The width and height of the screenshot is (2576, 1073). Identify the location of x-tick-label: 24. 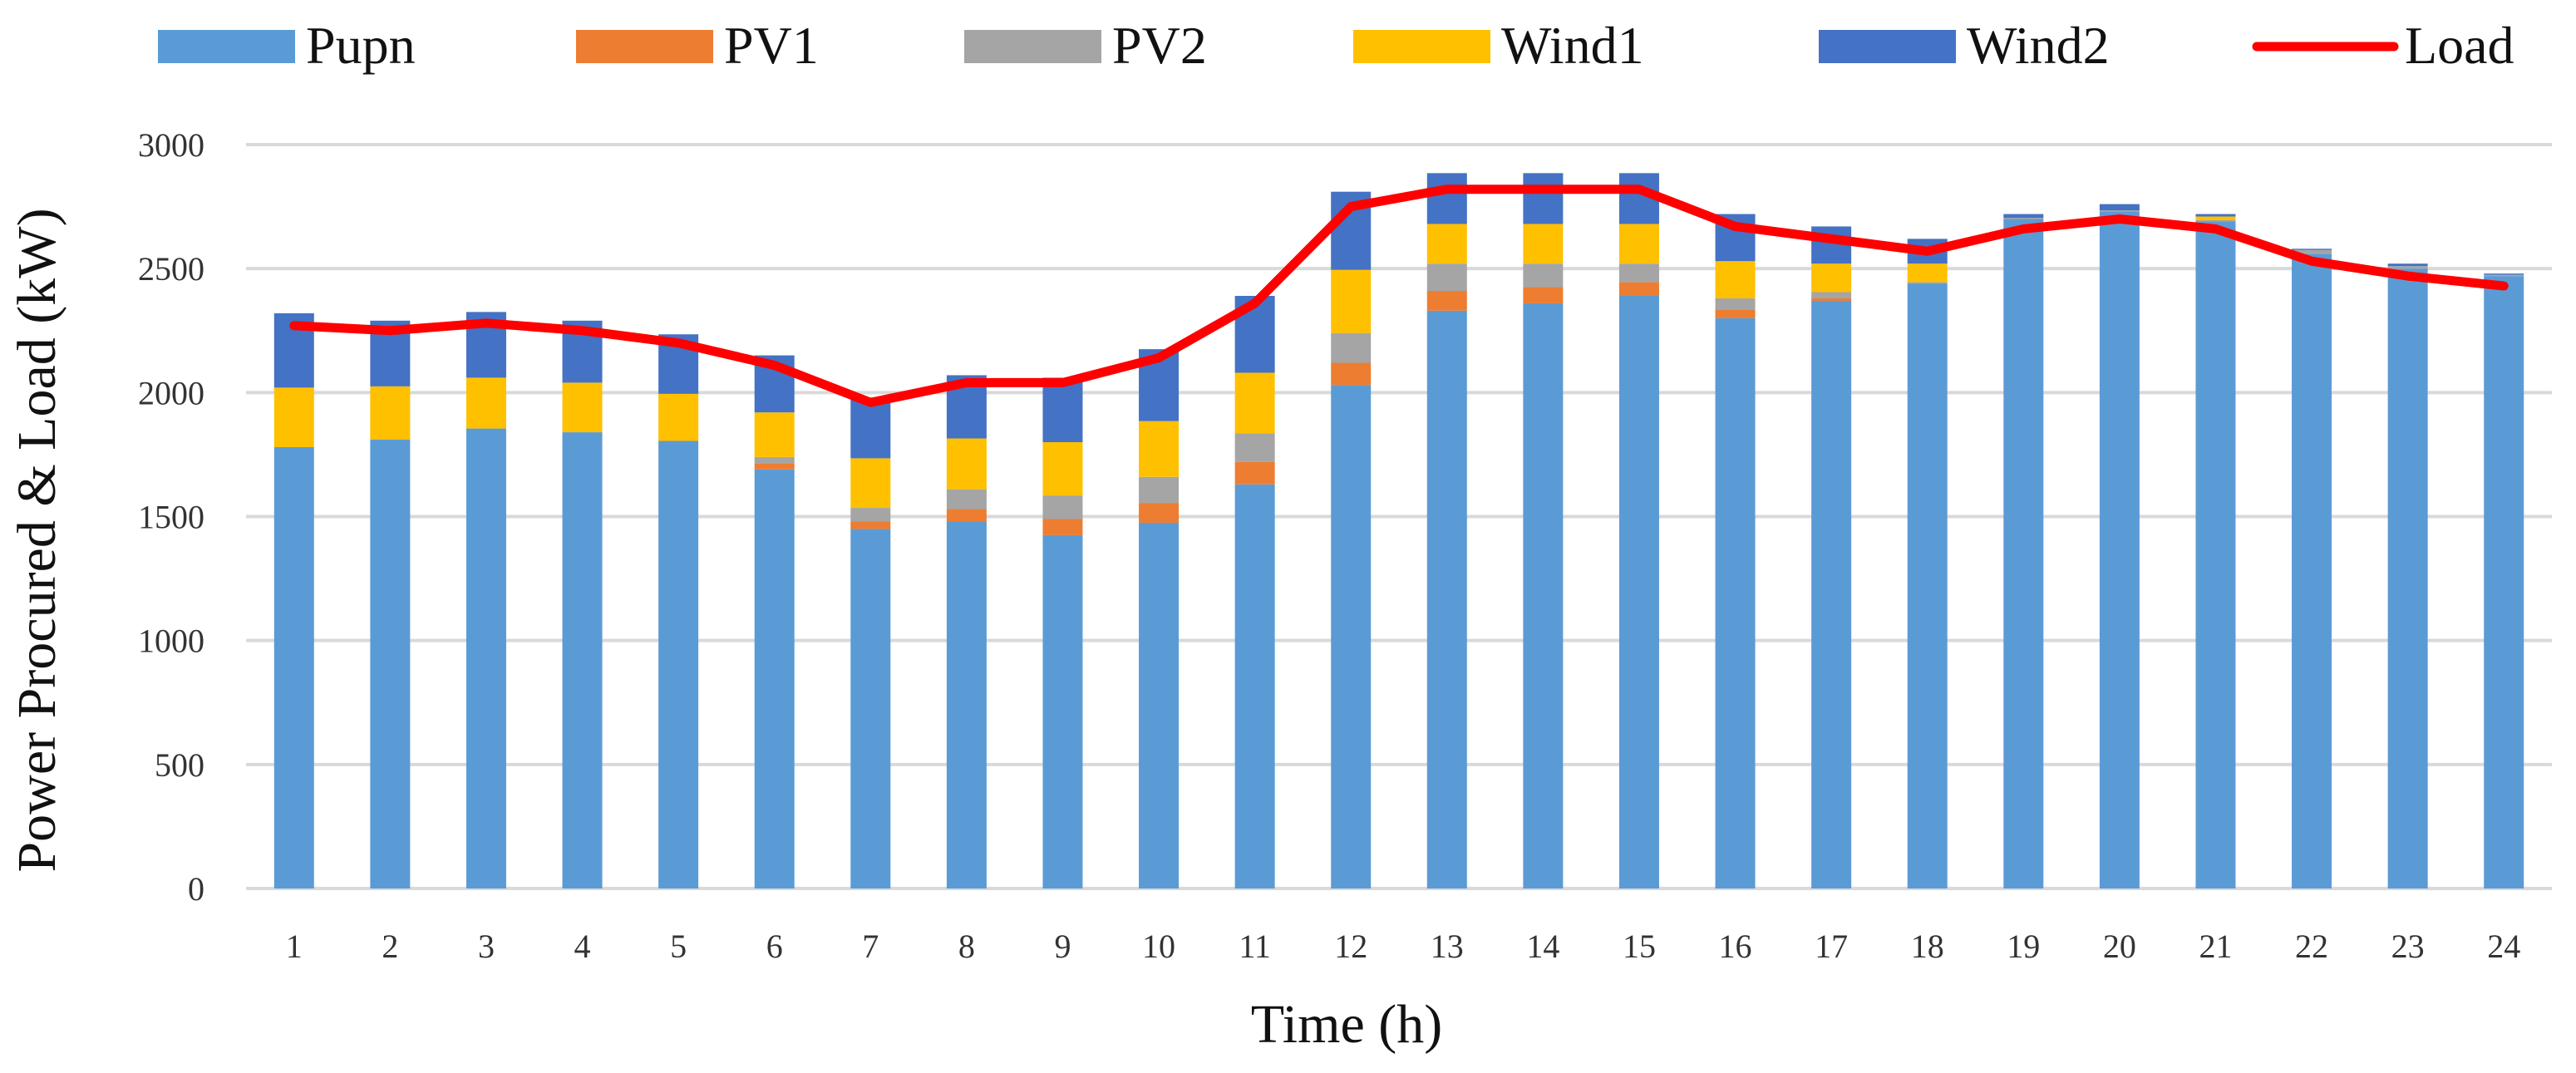
(2503, 946).